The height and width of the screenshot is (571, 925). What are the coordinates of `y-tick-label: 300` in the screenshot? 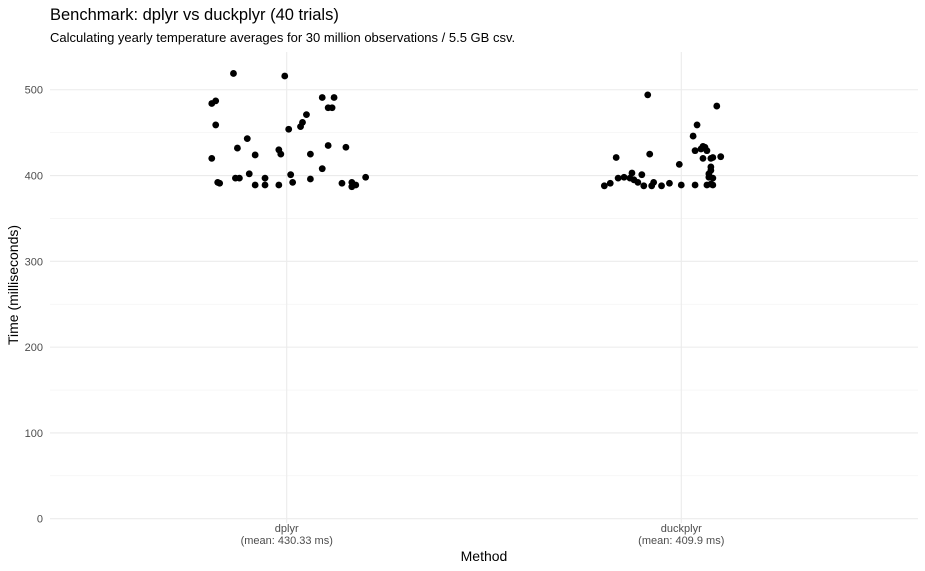 It's located at (34, 262).